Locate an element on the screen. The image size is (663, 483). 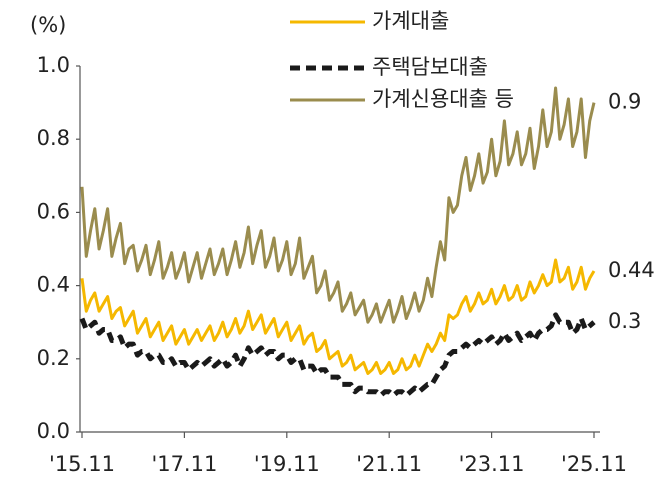
y-tick-label: 0.4 is located at coordinates (53, 285).